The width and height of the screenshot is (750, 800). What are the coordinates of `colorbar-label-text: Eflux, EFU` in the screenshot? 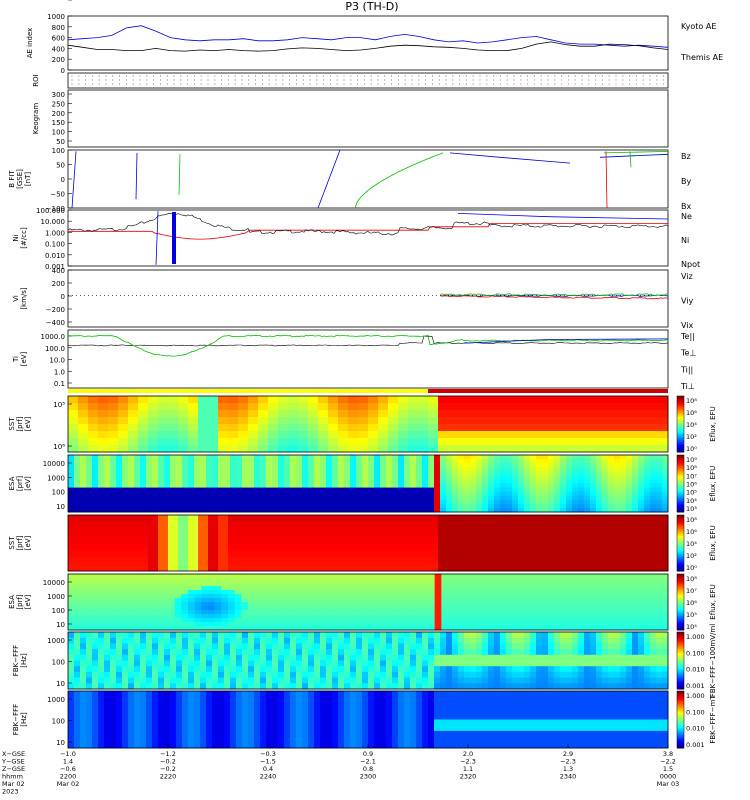 It's located at (713, 542).